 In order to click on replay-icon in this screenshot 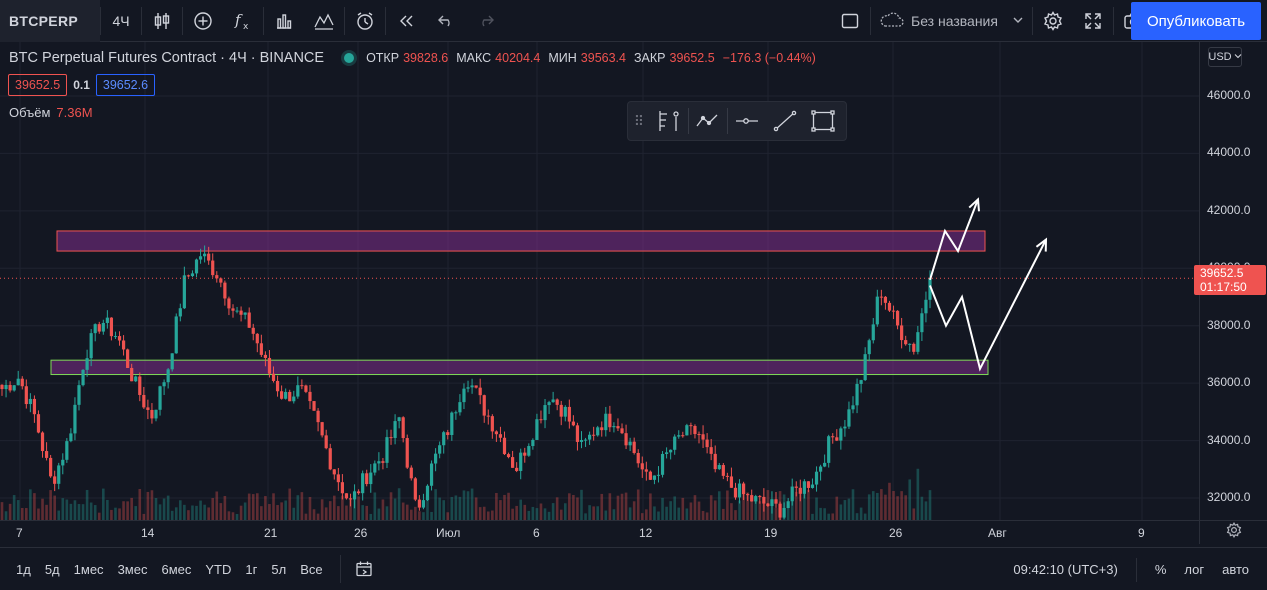, I will do `click(406, 21)`.